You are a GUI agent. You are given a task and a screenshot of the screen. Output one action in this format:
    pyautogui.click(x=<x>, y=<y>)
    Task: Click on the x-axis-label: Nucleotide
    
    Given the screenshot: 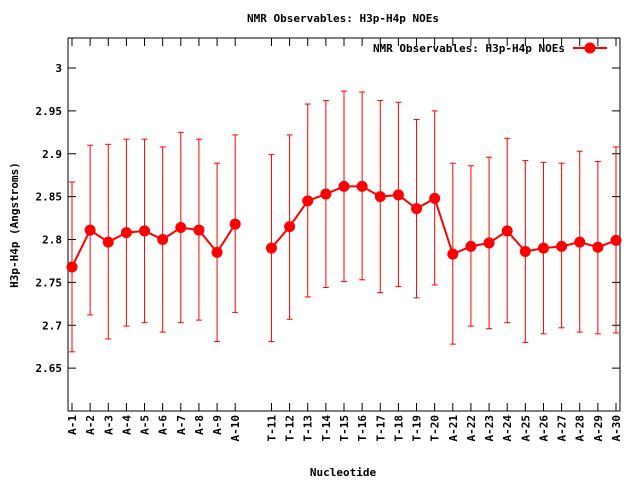 What is the action you would take?
    pyautogui.click(x=343, y=472)
    